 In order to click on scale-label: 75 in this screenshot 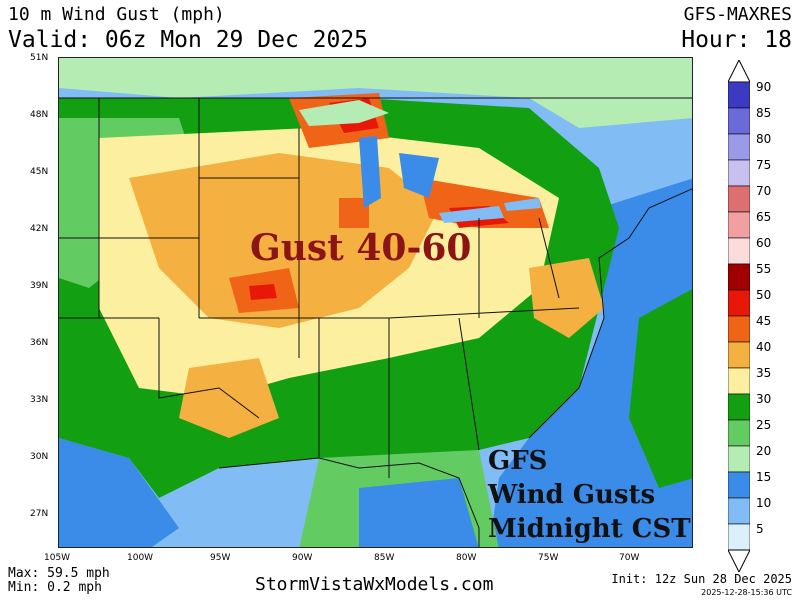, I will do `click(764, 165)`.